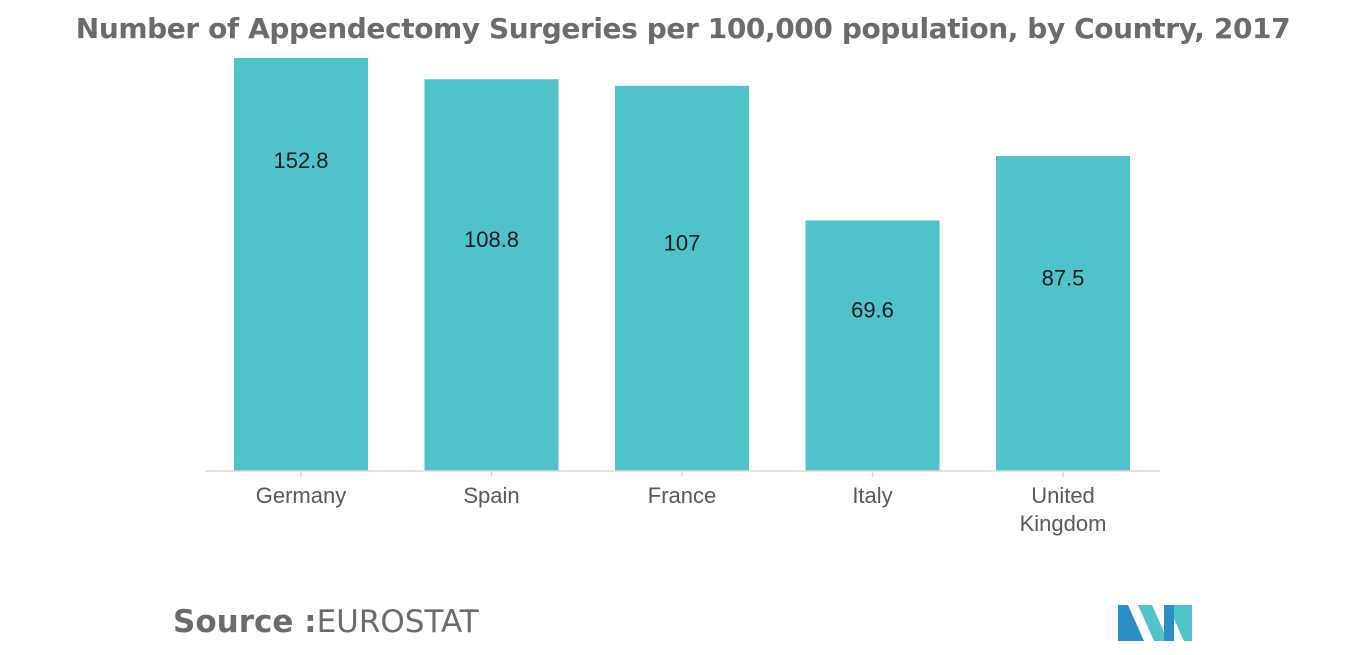 This screenshot has width=1366, height=655. I want to click on category-label-1: Spain, so click(491, 495).